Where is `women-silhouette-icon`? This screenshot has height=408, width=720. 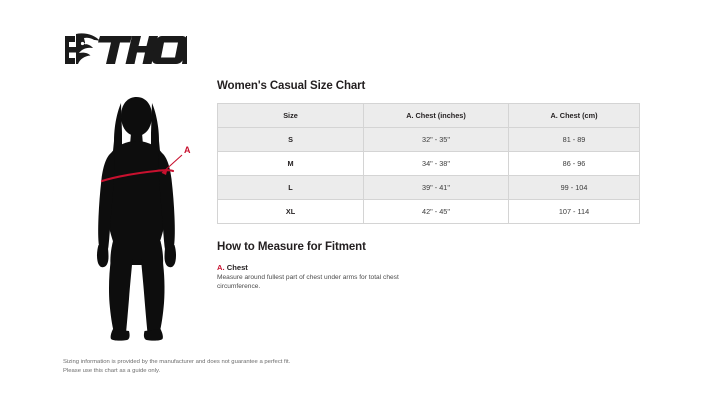
women-silhouette-icon is located at coordinates (136, 219).